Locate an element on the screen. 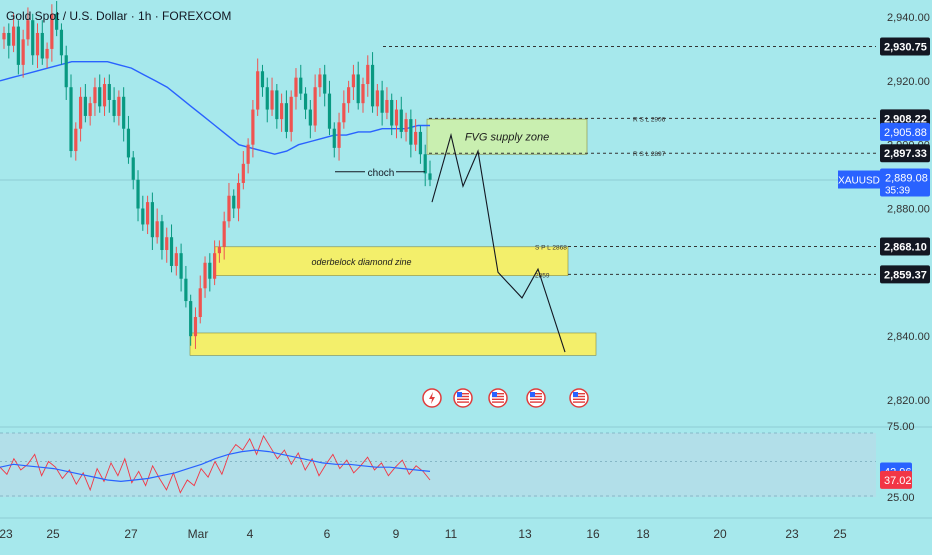 The height and width of the screenshot is (555, 932). time-tick: 6 is located at coordinates (327, 534).